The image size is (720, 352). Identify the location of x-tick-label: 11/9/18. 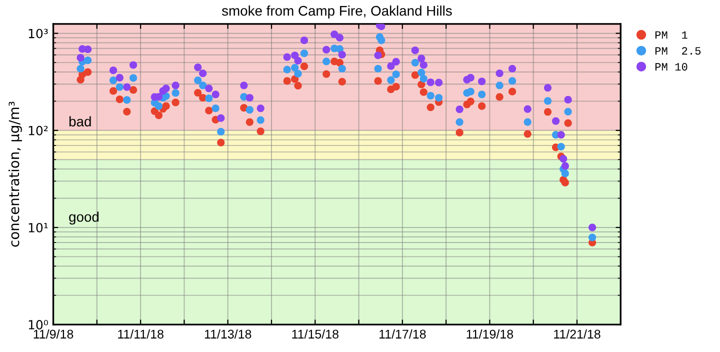
(54, 334).